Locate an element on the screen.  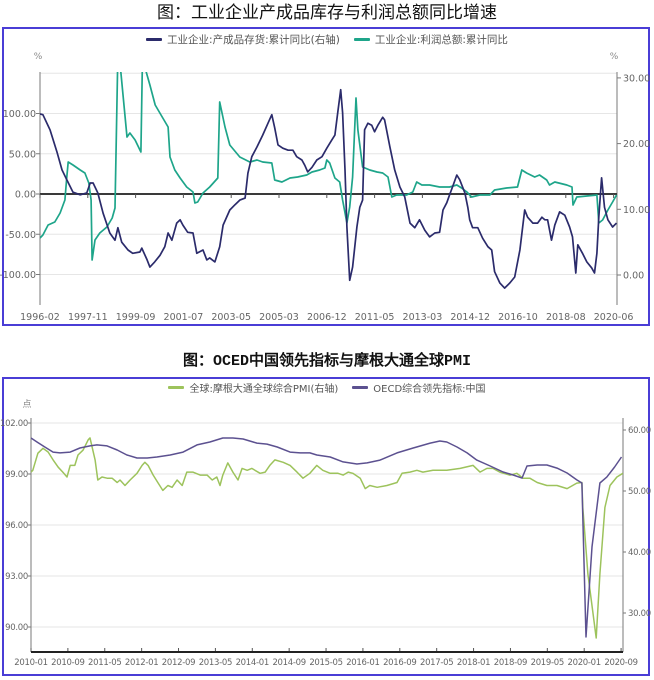
x-tick-label: 2019-05 is located at coordinates (547, 663).